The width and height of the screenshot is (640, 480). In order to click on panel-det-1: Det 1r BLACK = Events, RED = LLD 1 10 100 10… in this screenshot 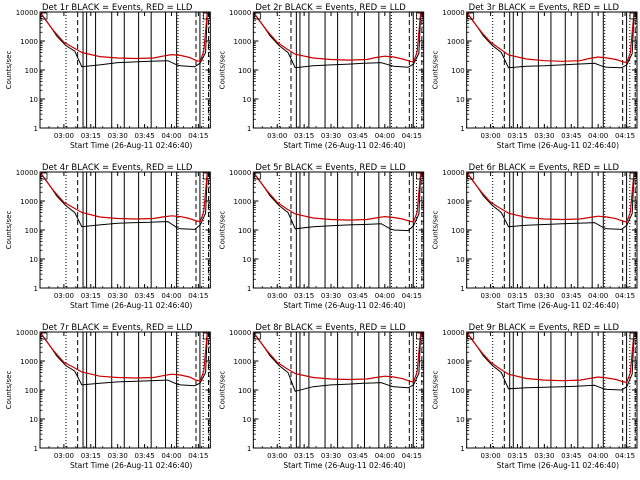, I will do `click(108, 76)`.